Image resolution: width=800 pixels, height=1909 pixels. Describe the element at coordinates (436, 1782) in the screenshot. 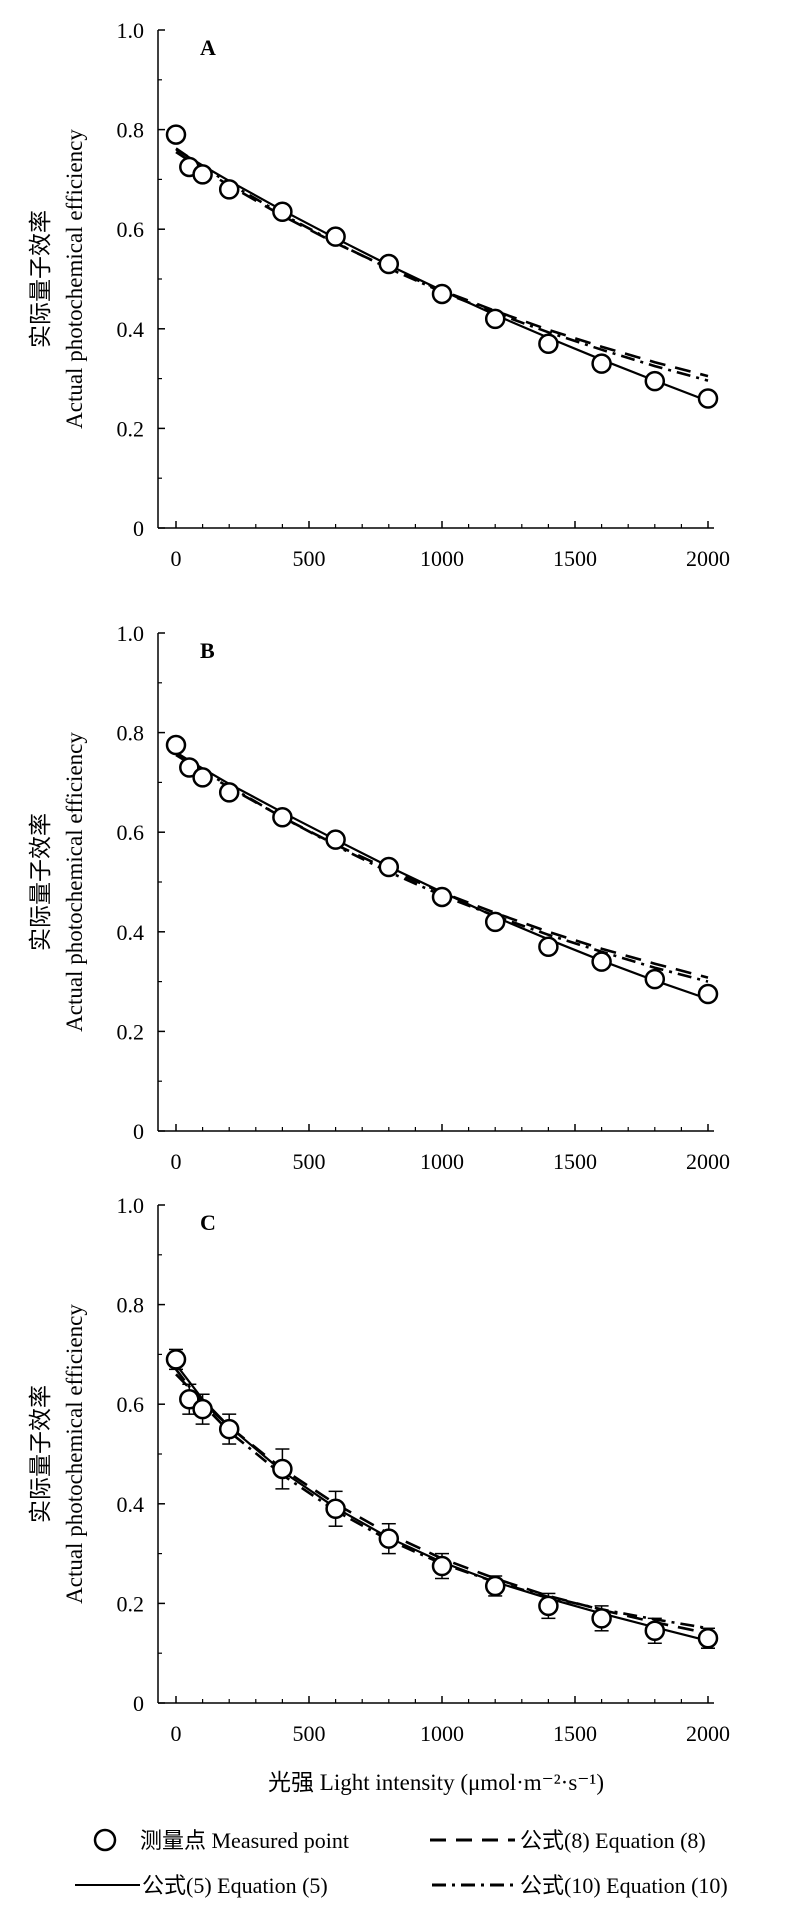

I see `x-axis-label: 光强 Light intensity (μmol·m⁻²·s⁻¹)` at that location.